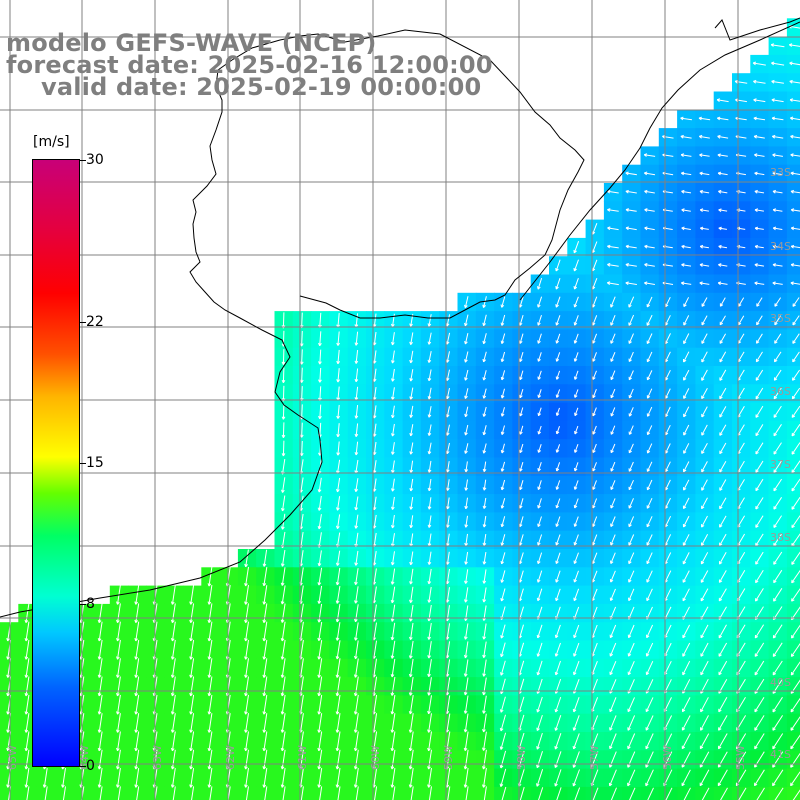 The height and width of the screenshot is (800, 800). I want to click on colorbar-tick-mark, so click(83, 160).